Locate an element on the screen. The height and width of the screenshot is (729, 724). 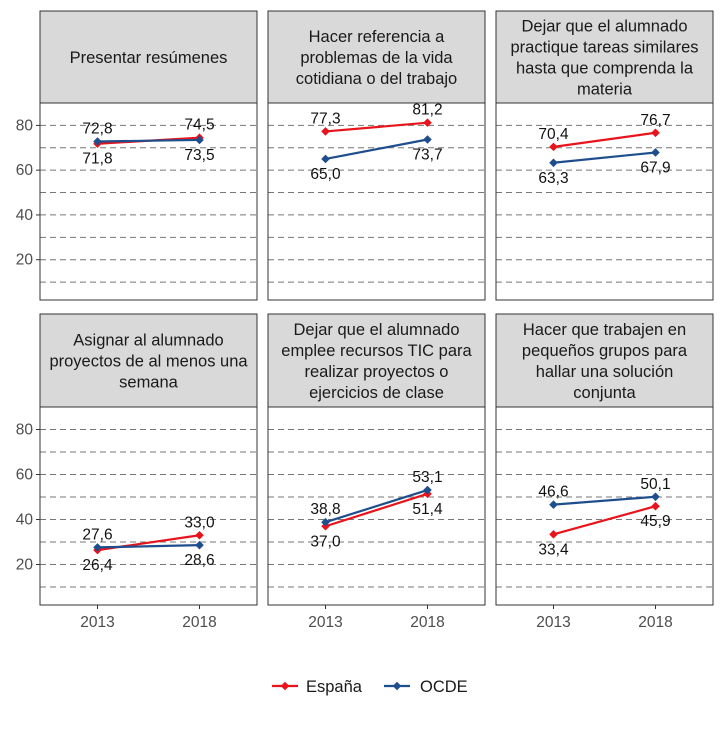
panel-4-border is located at coordinates (148, 506).